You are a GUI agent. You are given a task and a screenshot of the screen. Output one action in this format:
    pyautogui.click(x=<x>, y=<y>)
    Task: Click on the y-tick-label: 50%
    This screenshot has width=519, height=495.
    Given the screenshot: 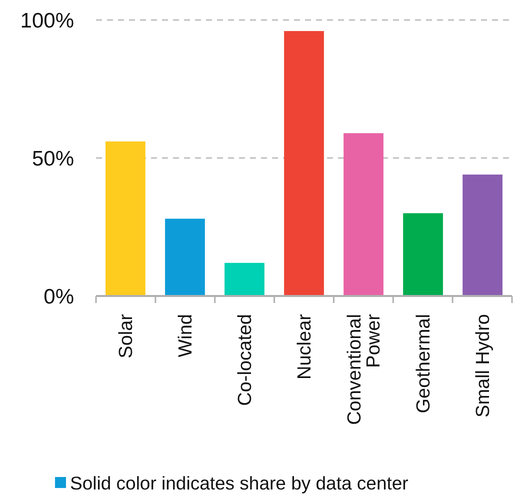 What is the action you would take?
    pyautogui.click(x=53, y=158)
    